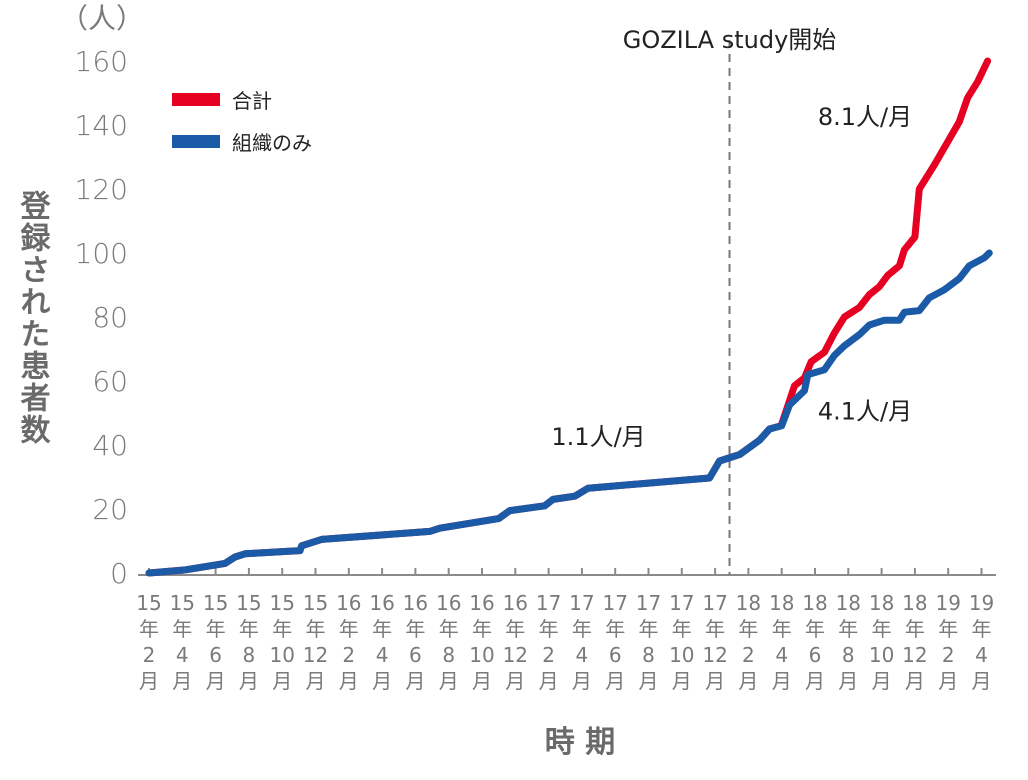  I want to click on legend-label-total: 合計, so click(252, 101).